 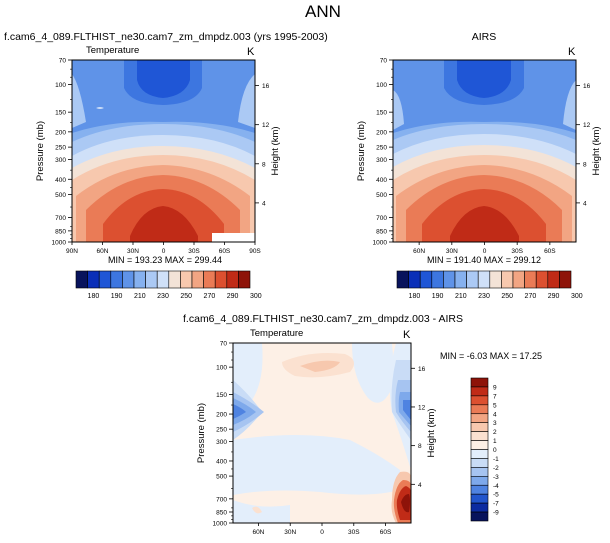 I want to click on height-tick-label: 12, so click(x=422, y=407).